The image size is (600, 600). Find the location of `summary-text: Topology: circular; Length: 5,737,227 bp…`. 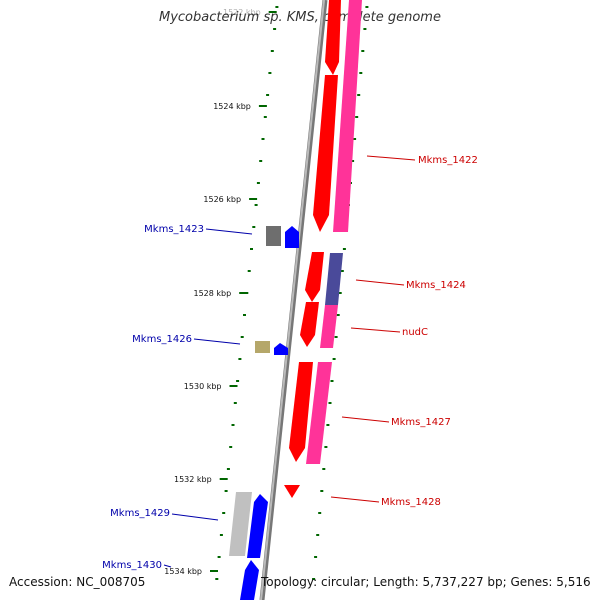

summary-text: Topology: circular; Length: 5,737,227 bp… is located at coordinates (426, 582).